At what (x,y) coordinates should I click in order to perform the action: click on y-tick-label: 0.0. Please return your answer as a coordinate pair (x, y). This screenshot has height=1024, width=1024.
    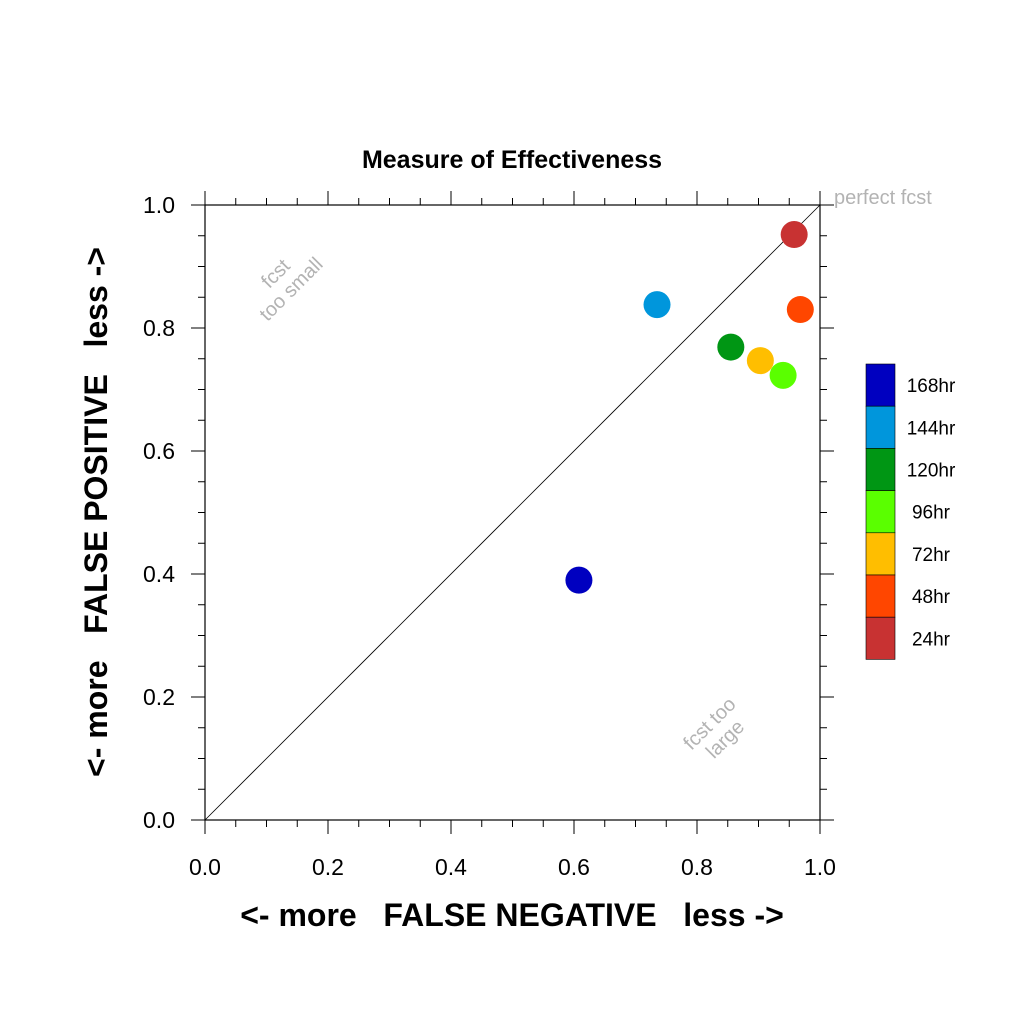
    Looking at the image, I should click on (159, 820).